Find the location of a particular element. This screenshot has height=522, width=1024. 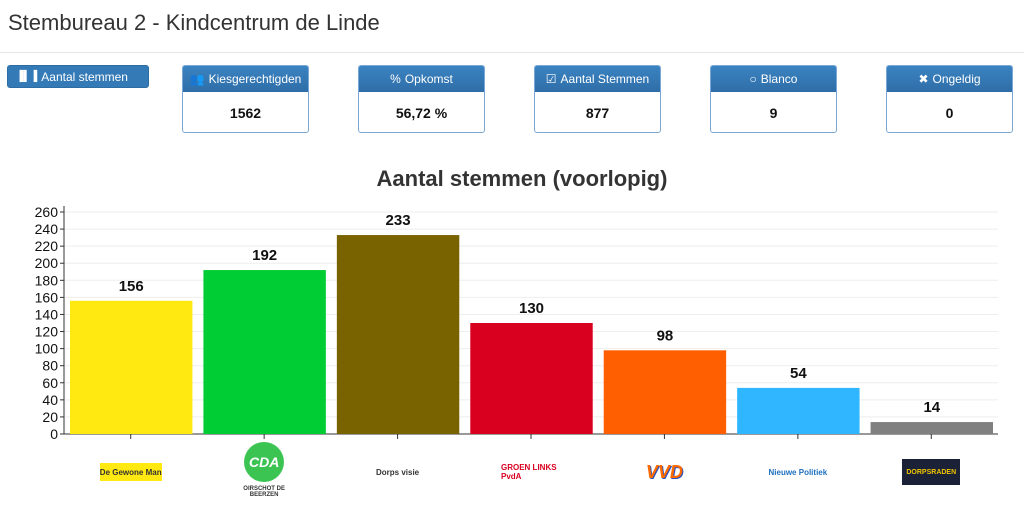

y-tick-label: 0 is located at coordinates (54, 434).